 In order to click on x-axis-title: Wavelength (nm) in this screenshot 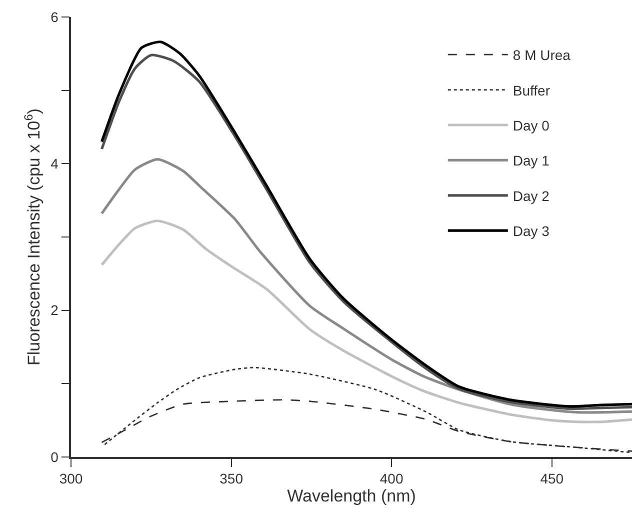, I will do `click(351, 496)`.